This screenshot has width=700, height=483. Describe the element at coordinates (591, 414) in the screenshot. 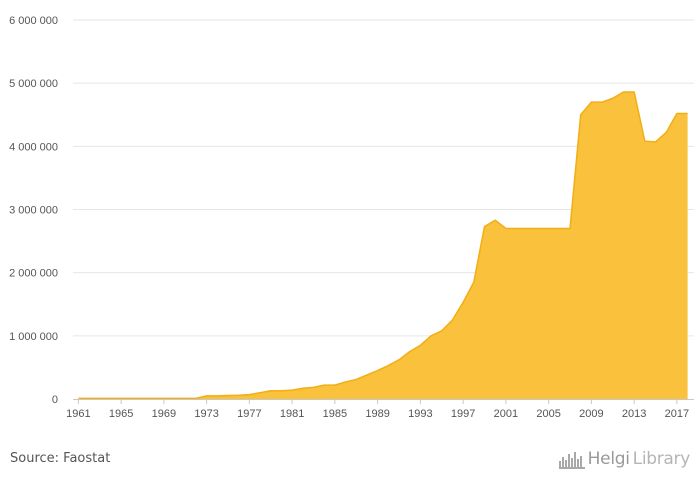

I see `x-tick-label: 2009` at that location.